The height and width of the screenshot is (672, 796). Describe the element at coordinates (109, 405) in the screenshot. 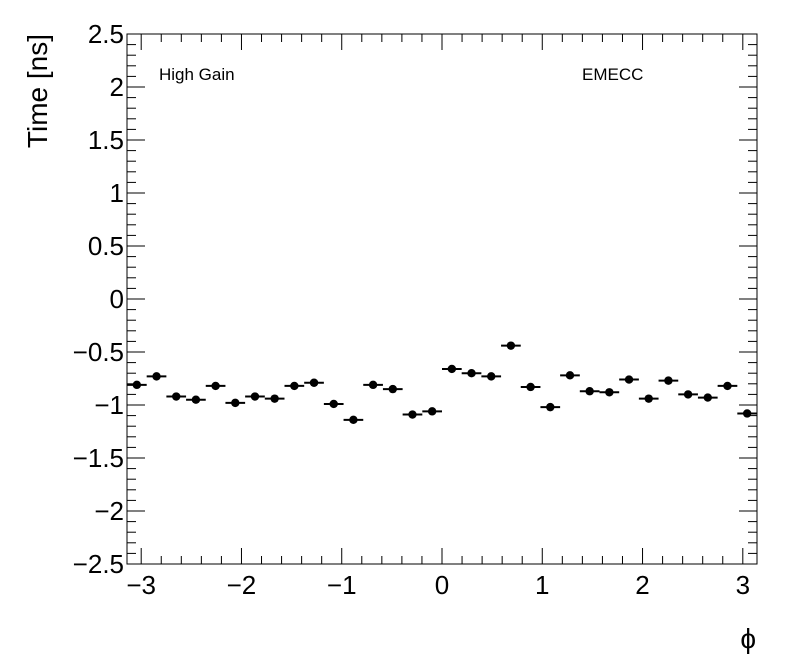

I see `y-tick-label: −1` at that location.